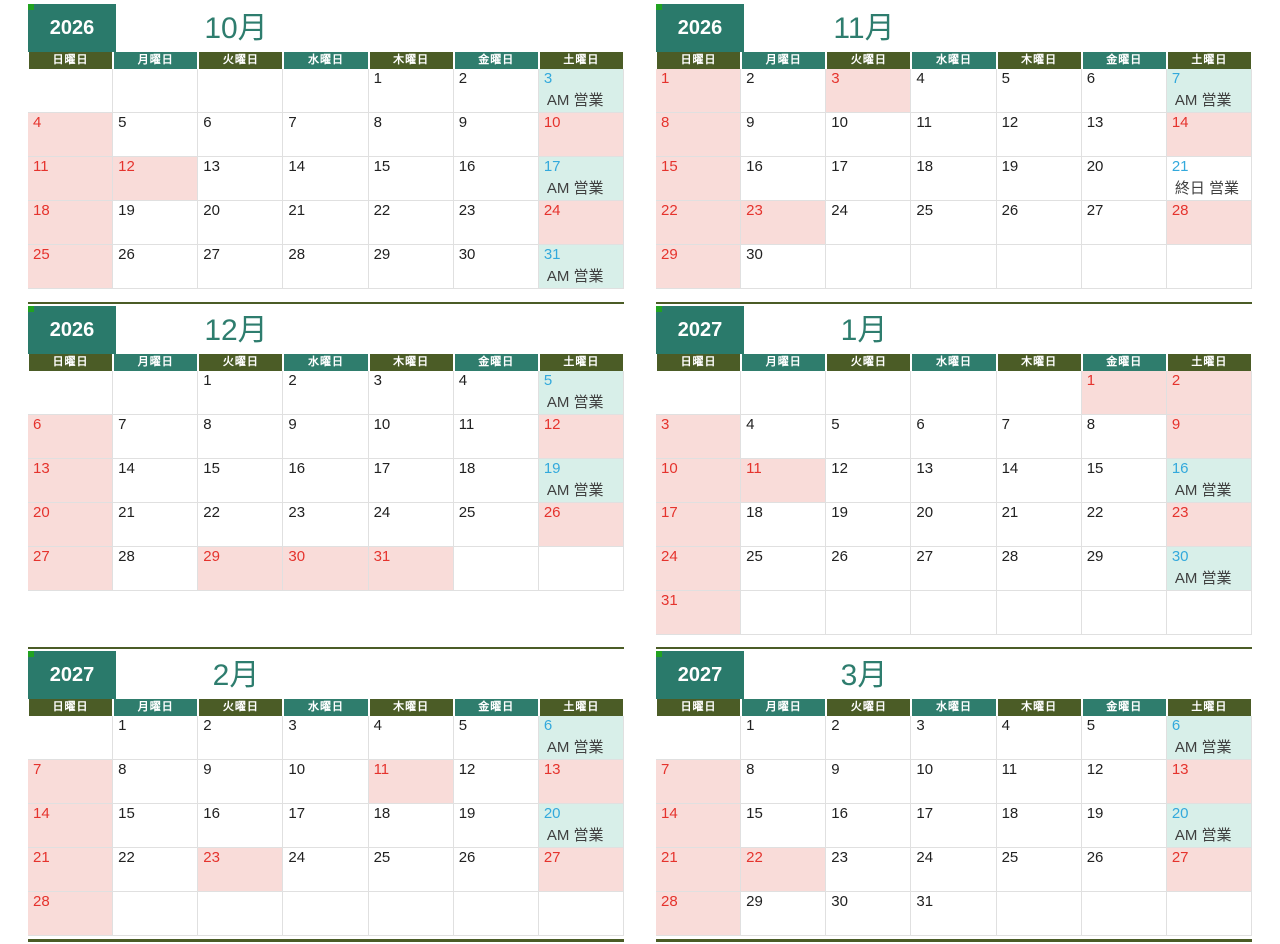 The width and height of the screenshot is (1280, 944). What do you see at coordinates (71, 135) in the screenshot?
I see `day-cell: 4` at bounding box center [71, 135].